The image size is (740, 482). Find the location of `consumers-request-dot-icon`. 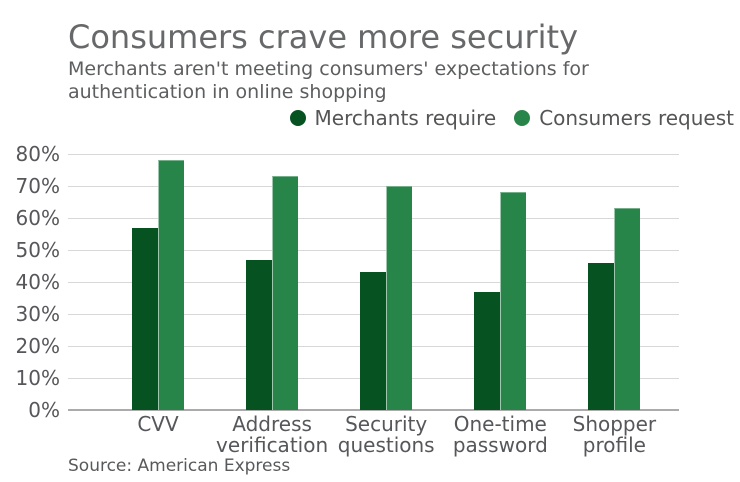

consumers-request-dot-icon is located at coordinates (522, 118).